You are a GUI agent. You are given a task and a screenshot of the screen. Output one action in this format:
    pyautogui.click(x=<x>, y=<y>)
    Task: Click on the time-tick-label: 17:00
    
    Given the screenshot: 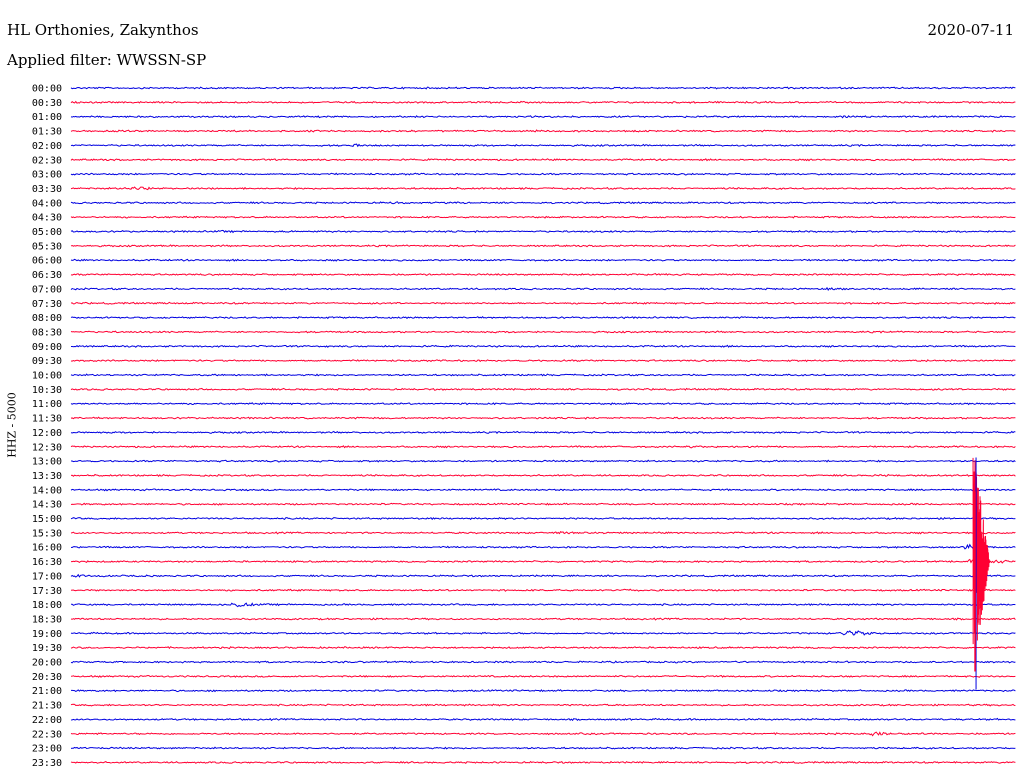 What is the action you would take?
    pyautogui.click(x=47, y=576)
    